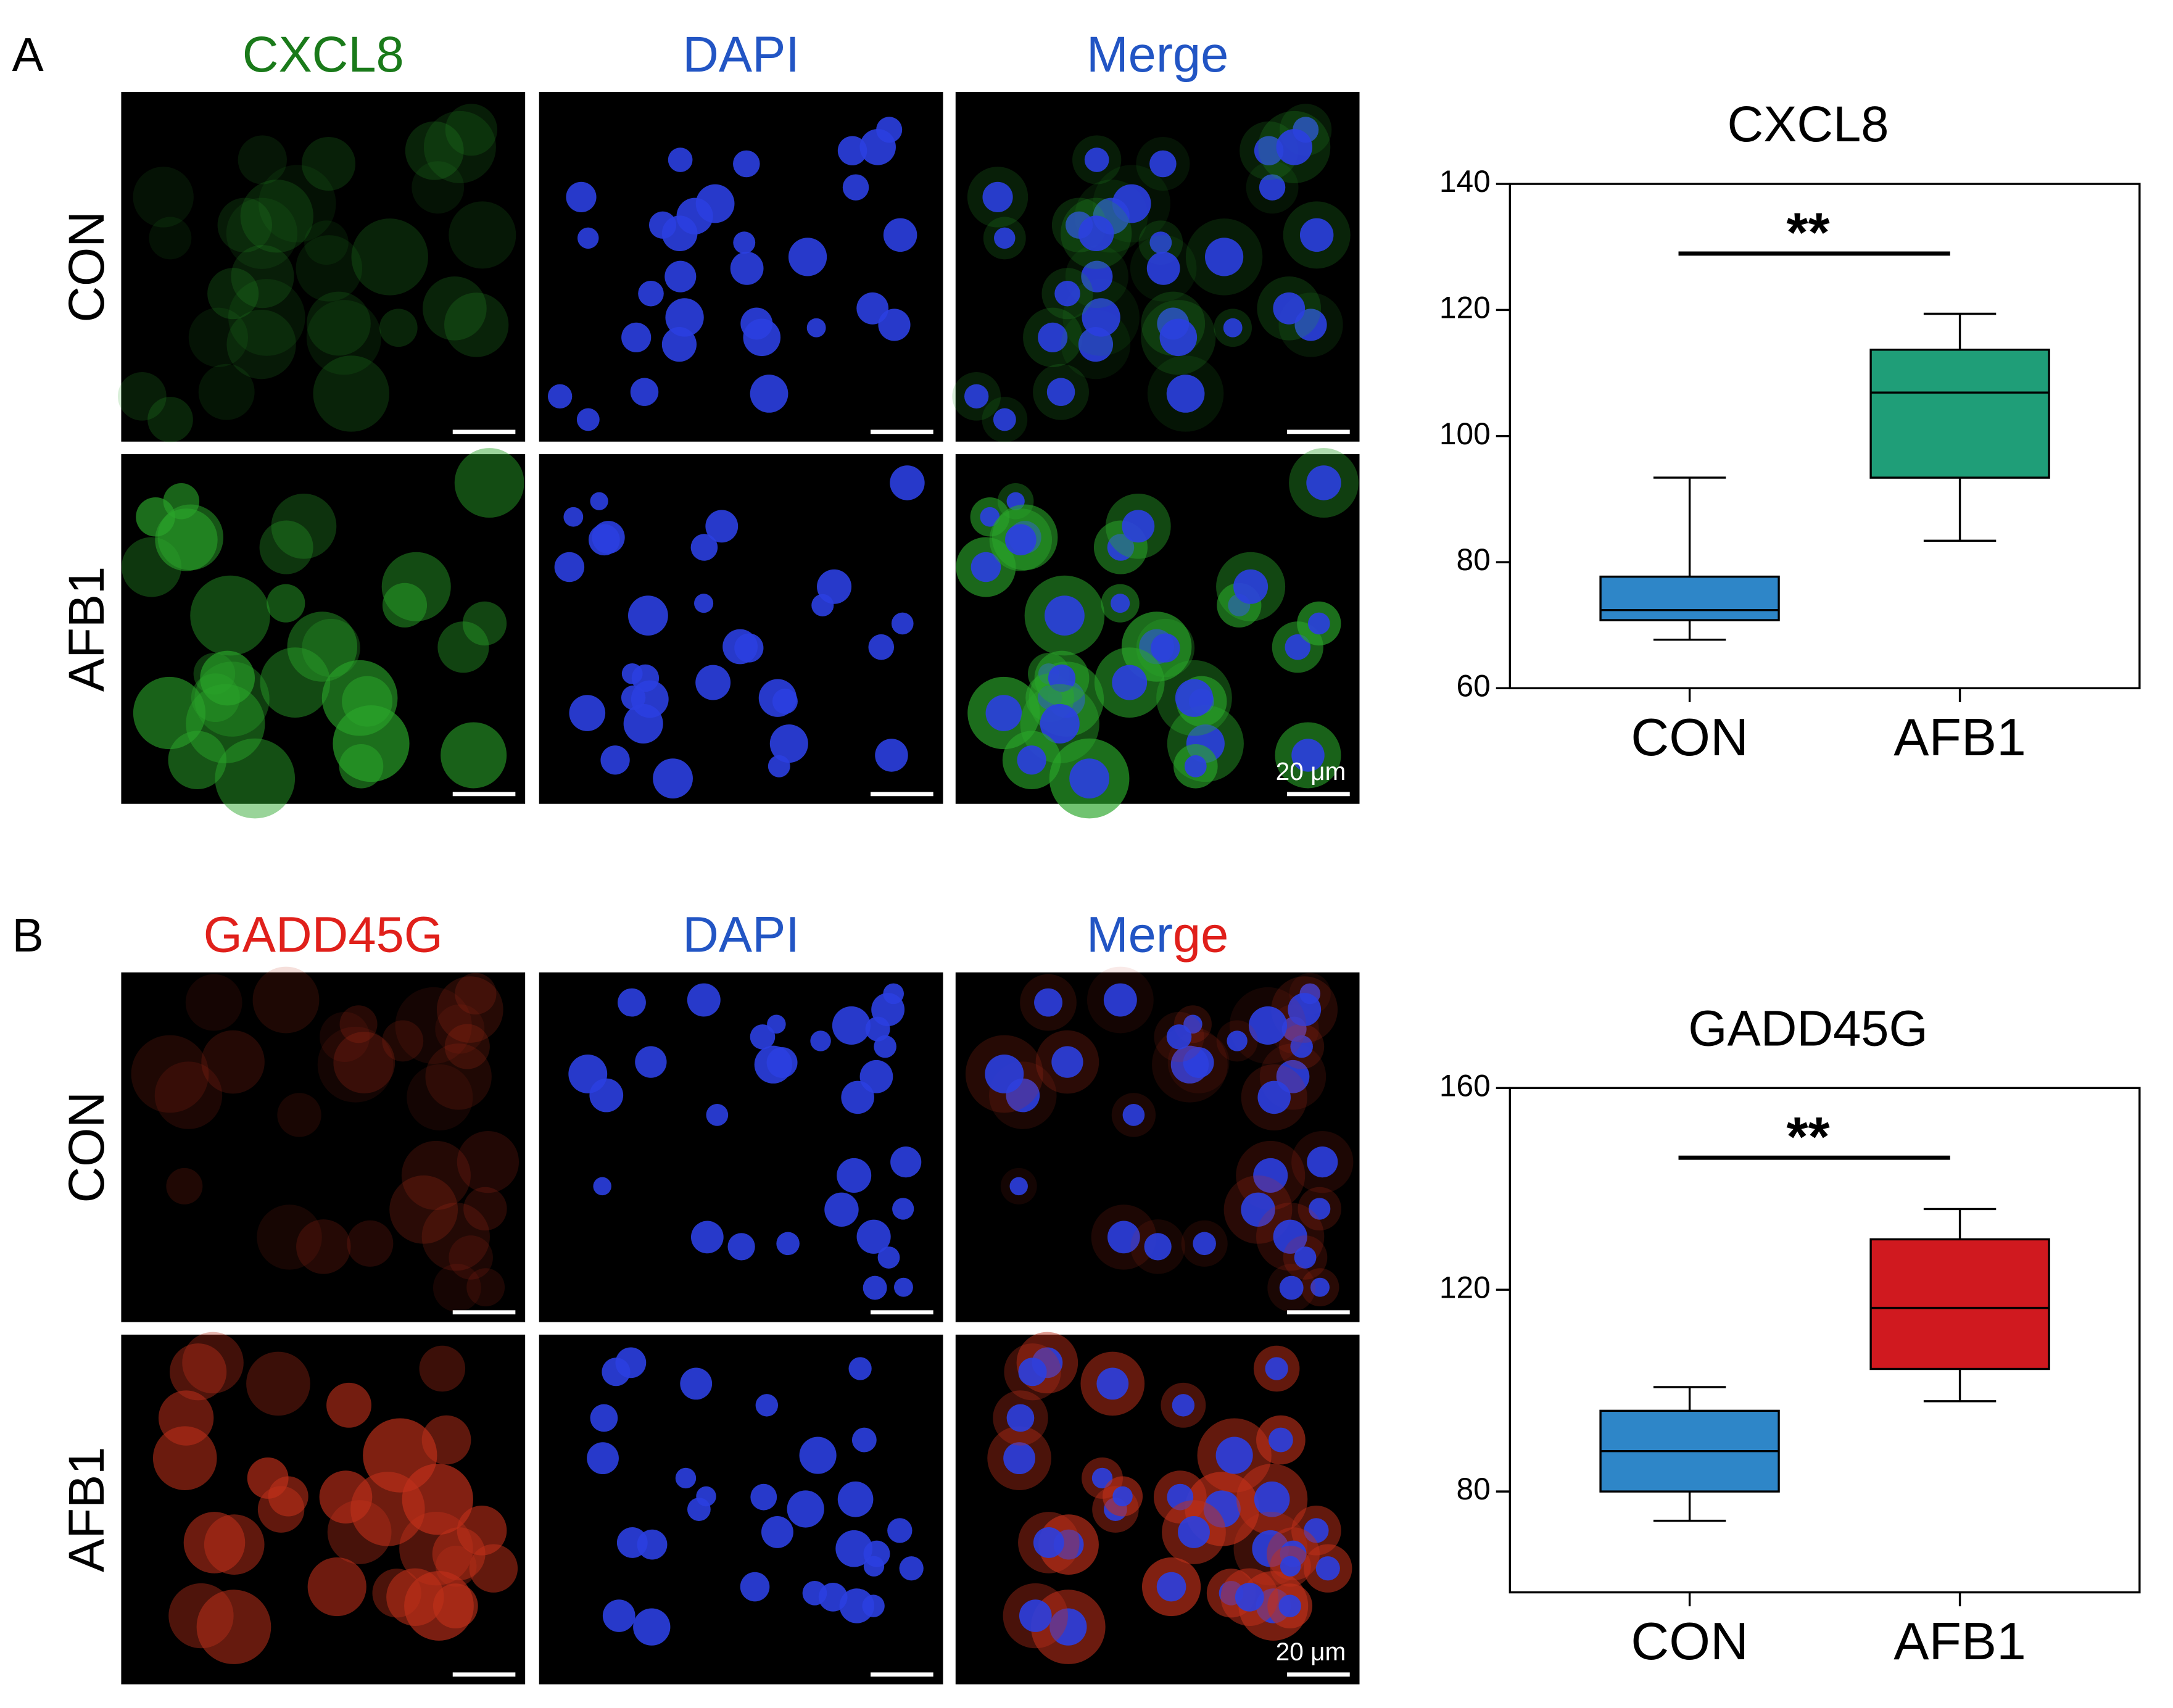 The image size is (2173, 1708). Describe the element at coordinates (1157, 55) in the screenshot. I see `title-part: Merge` at that location.